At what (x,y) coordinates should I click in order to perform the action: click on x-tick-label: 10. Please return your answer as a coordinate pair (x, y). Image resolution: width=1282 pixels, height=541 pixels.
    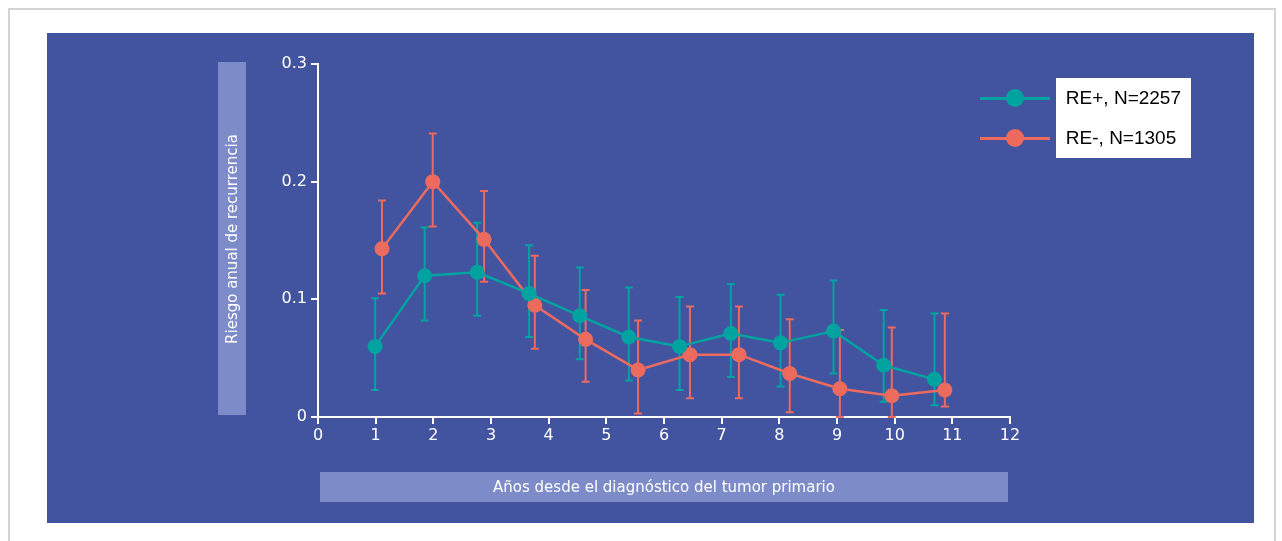
    Looking at the image, I should click on (894, 434).